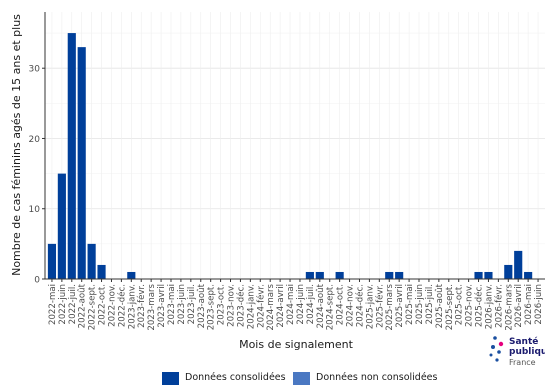 This screenshot has width=545, height=388. I want to click on x-tick-label: 2022-nov., so click(112, 305).